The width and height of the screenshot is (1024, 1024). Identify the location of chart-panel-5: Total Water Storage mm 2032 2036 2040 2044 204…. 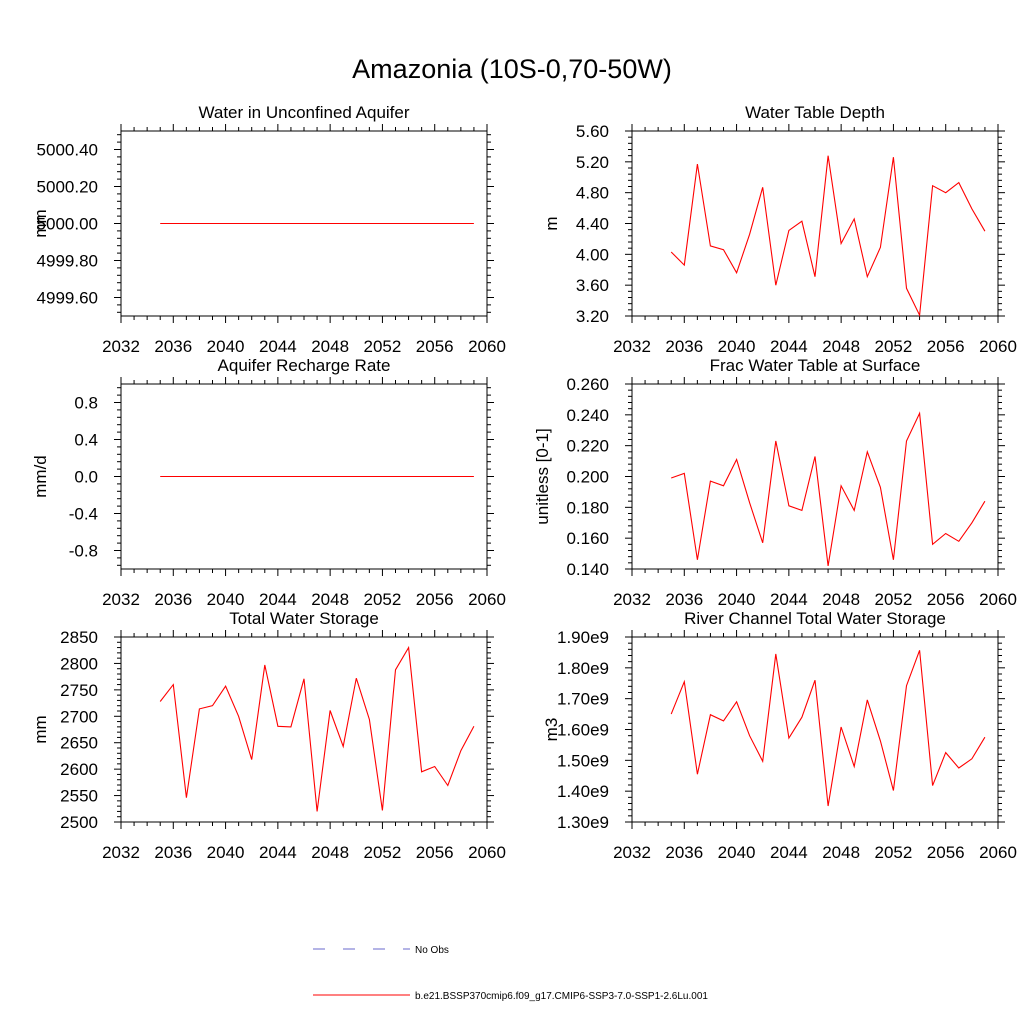
(268, 735).